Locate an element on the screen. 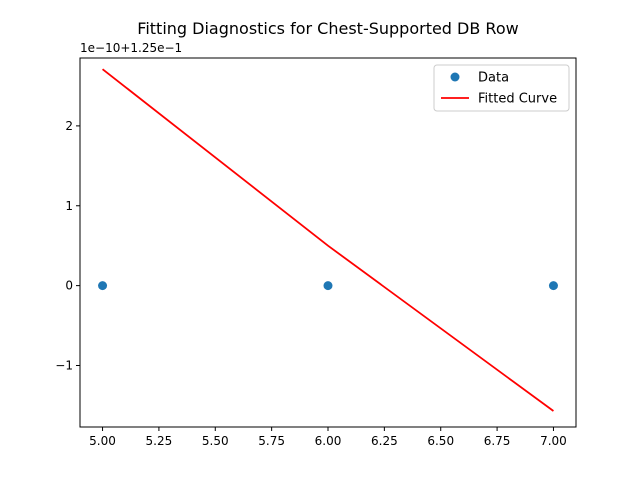 The image size is (640, 480). legend-label: Fitted Curve is located at coordinates (517, 99).